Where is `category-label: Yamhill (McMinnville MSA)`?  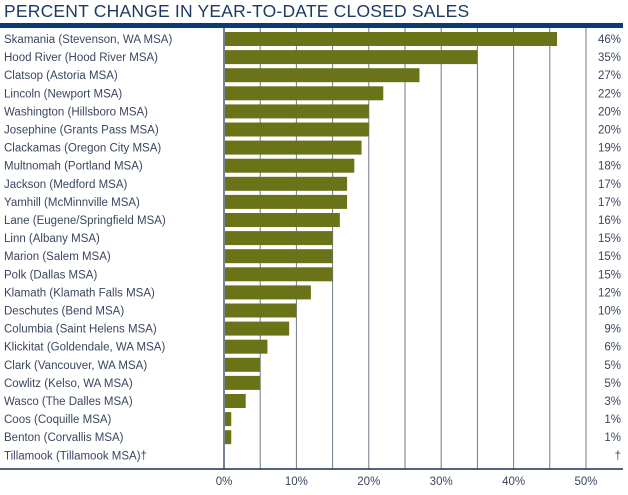 category-label: Yamhill (McMinnville MSA) is located at coordinates (72, 203).